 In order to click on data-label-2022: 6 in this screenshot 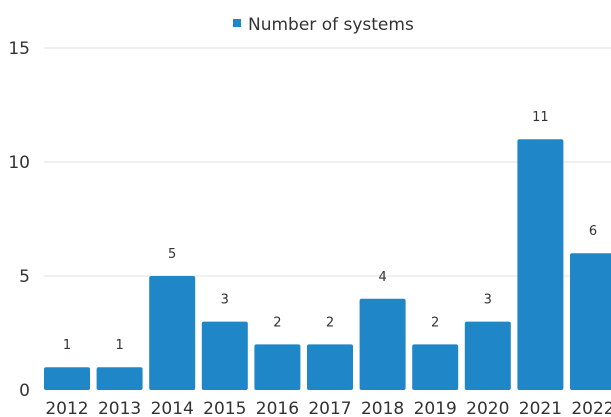, I will do `click(593, 231)`.